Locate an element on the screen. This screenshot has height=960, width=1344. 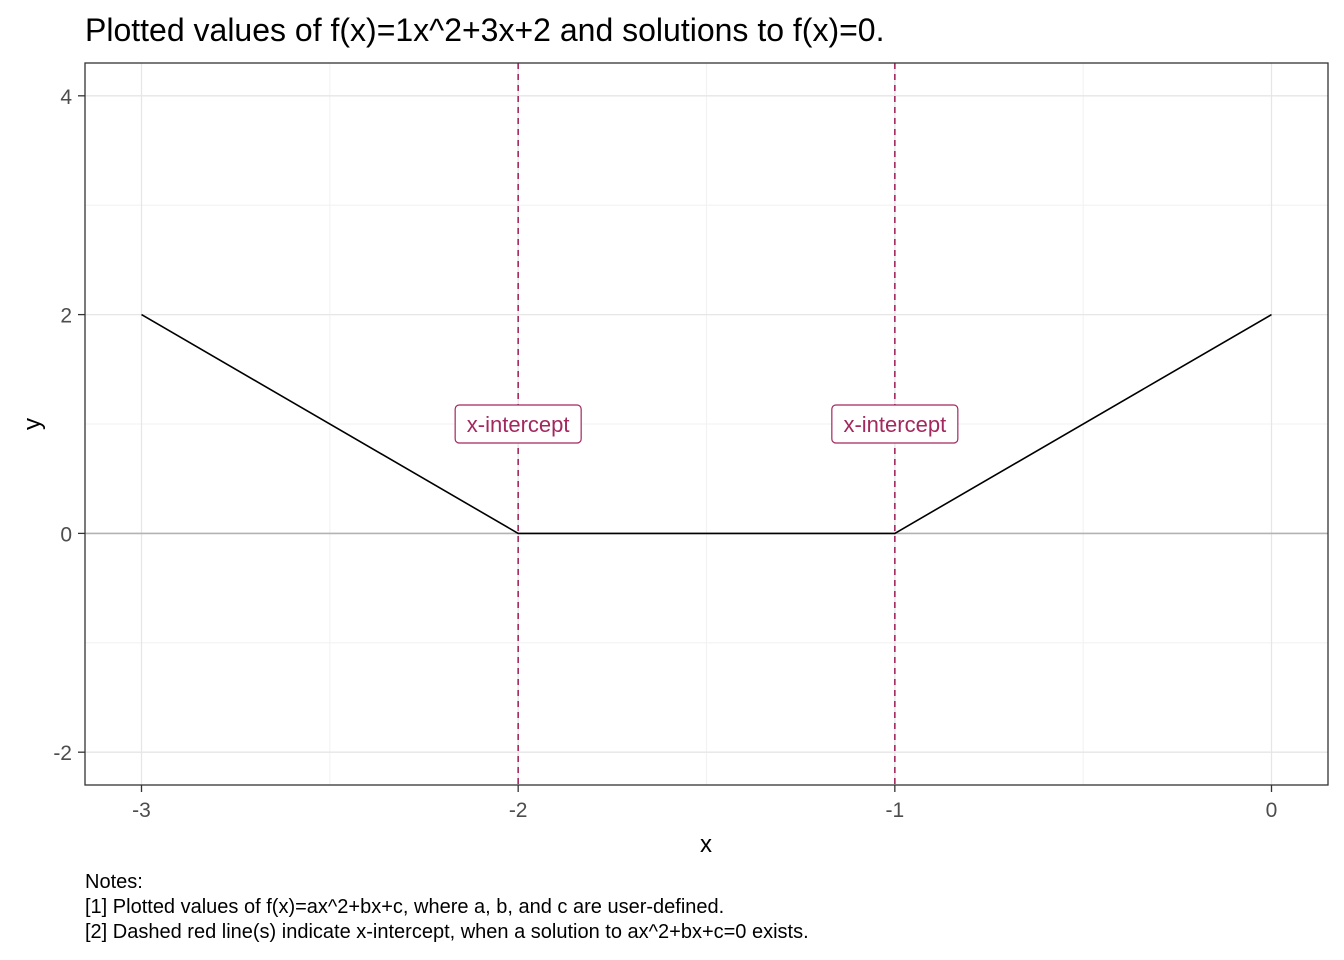
x-tick-label: 0 is located at coordinates (1272, 810).